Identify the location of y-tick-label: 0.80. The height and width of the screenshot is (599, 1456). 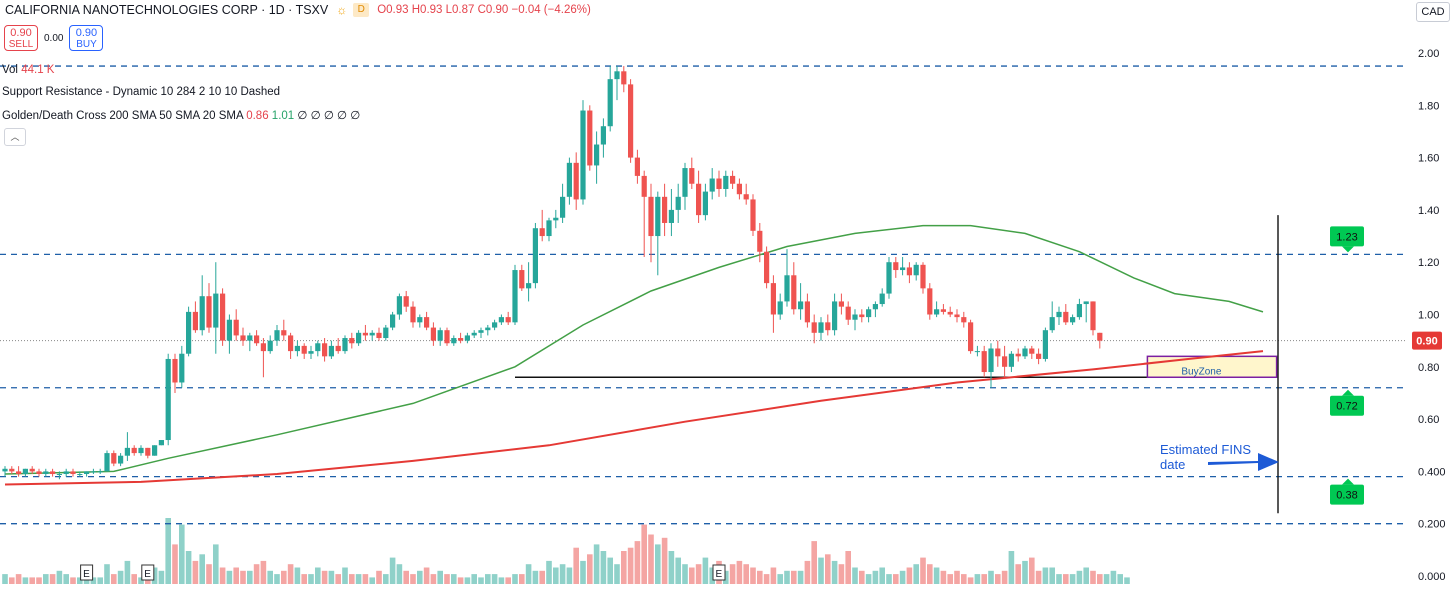
(1428, 368).